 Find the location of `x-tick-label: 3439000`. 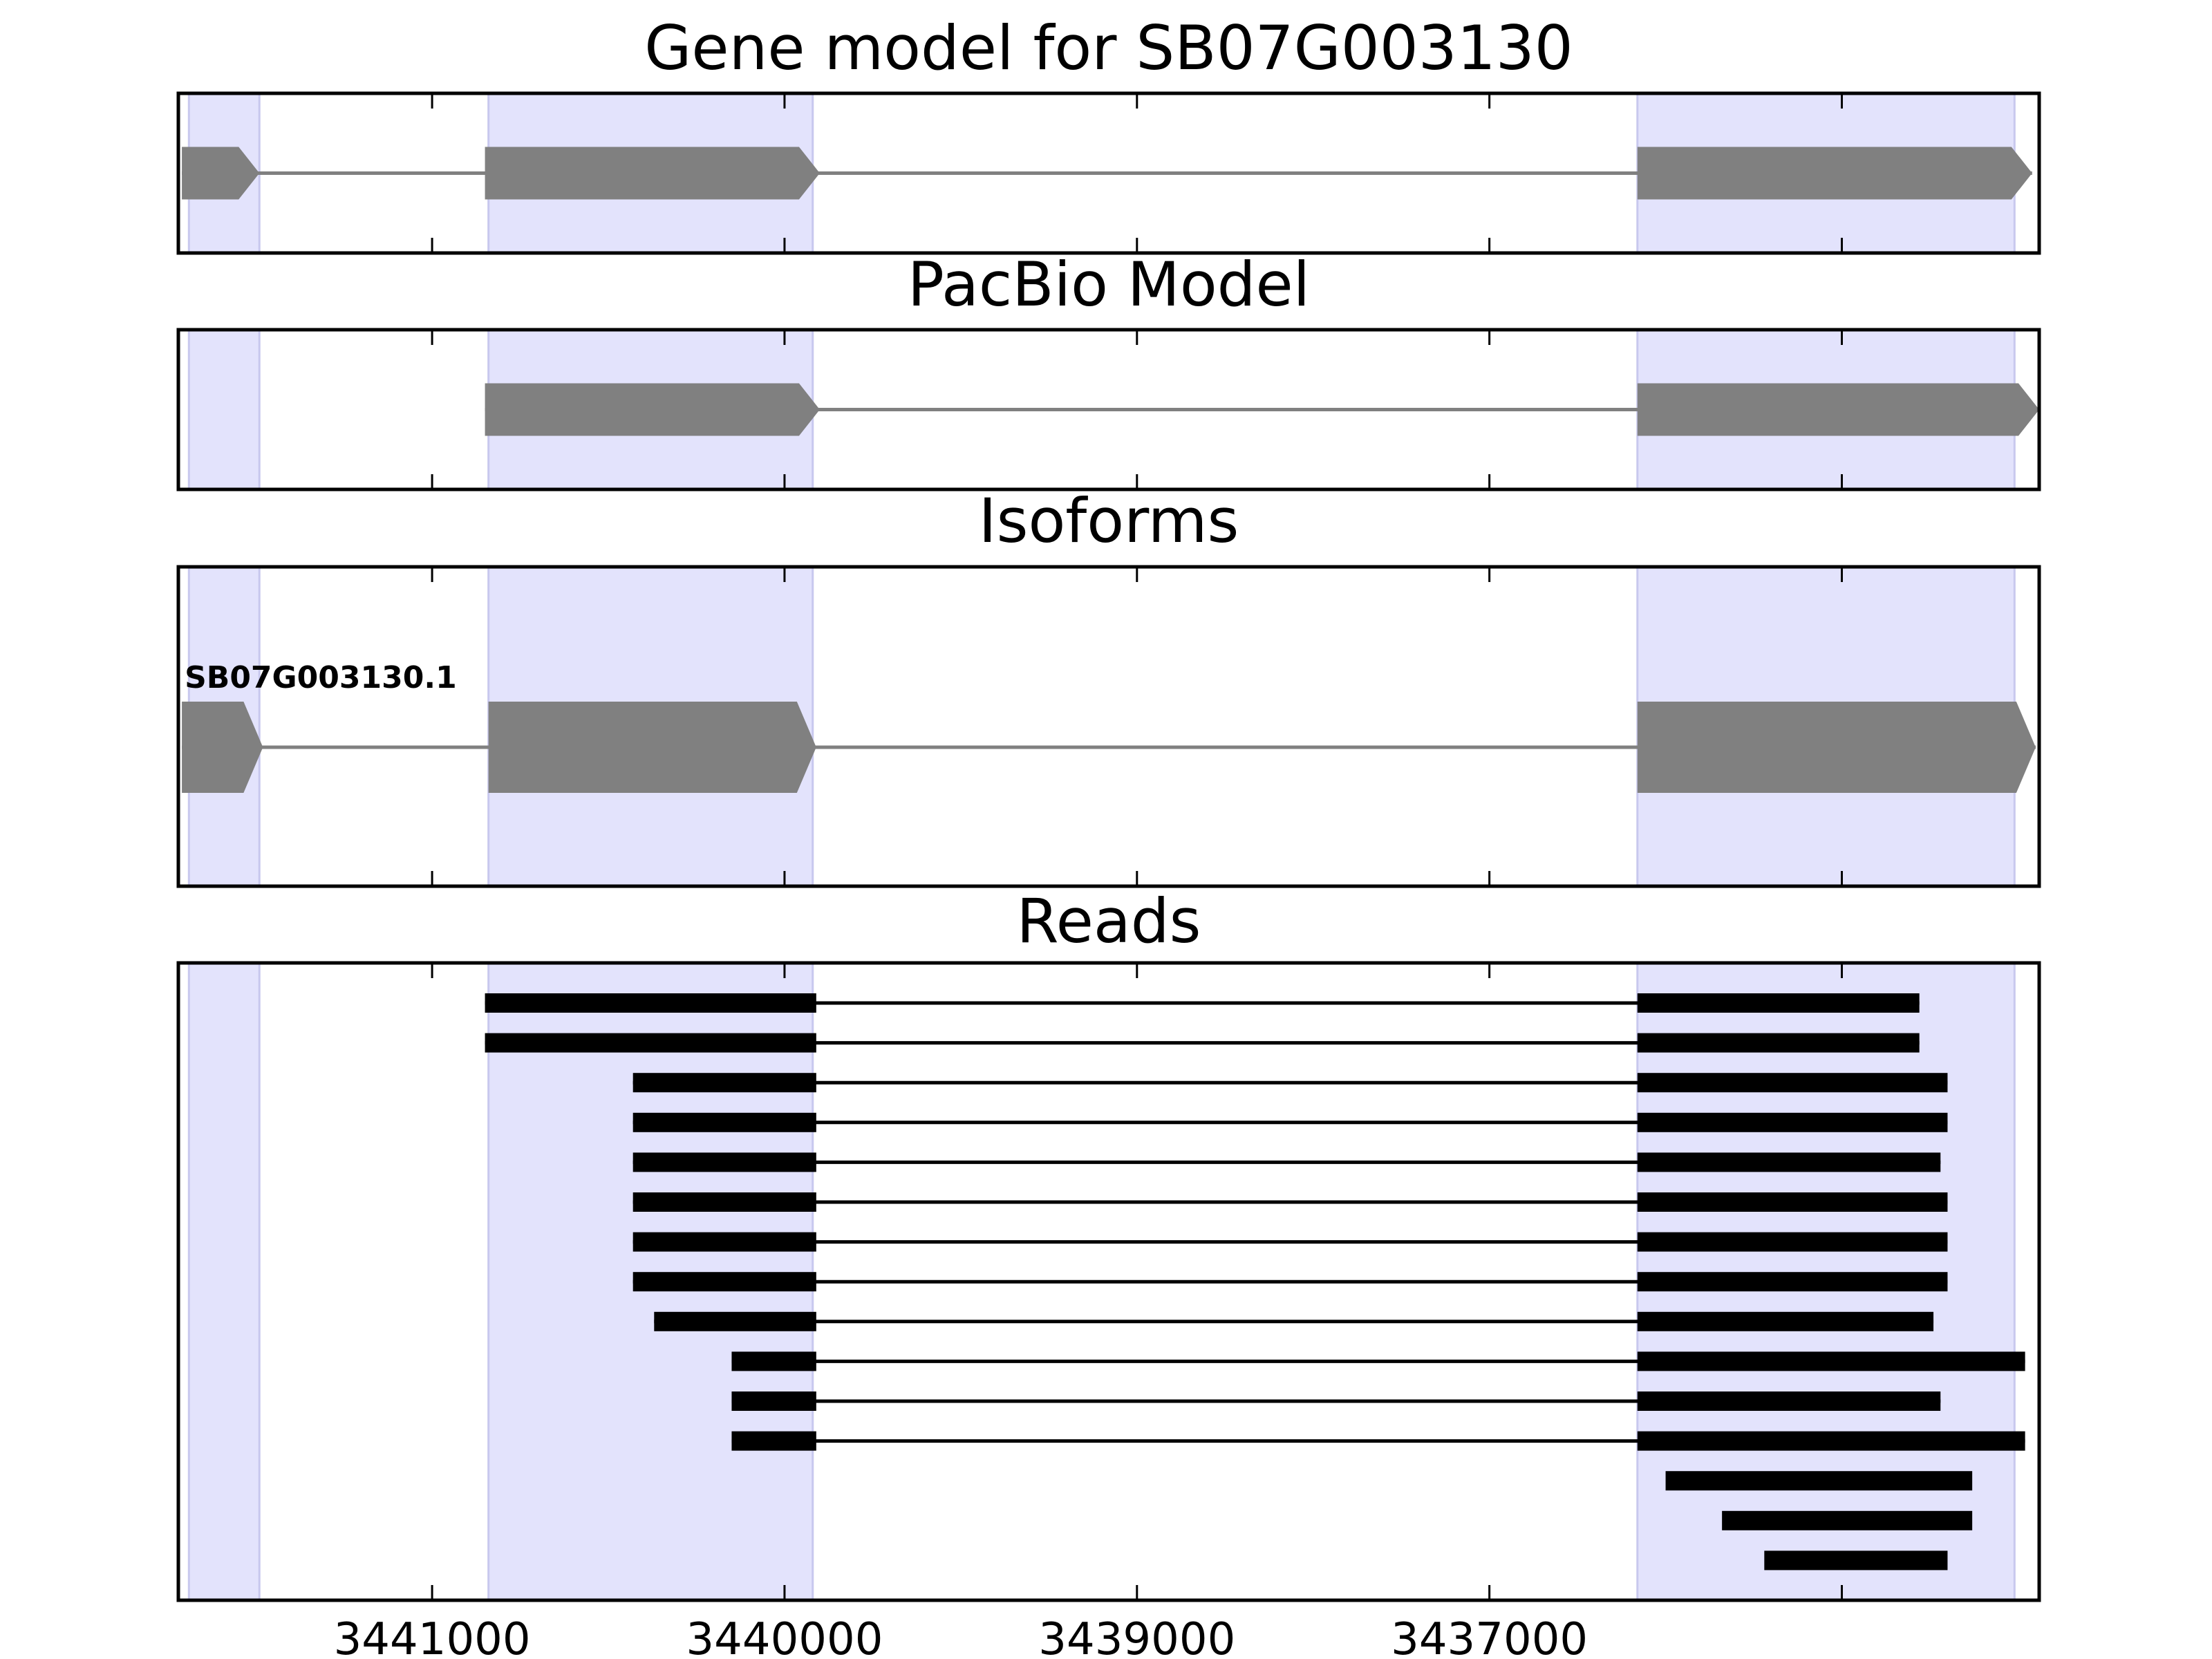

x-tick-label: 3439000 is located at coordinates (1136, 1637).